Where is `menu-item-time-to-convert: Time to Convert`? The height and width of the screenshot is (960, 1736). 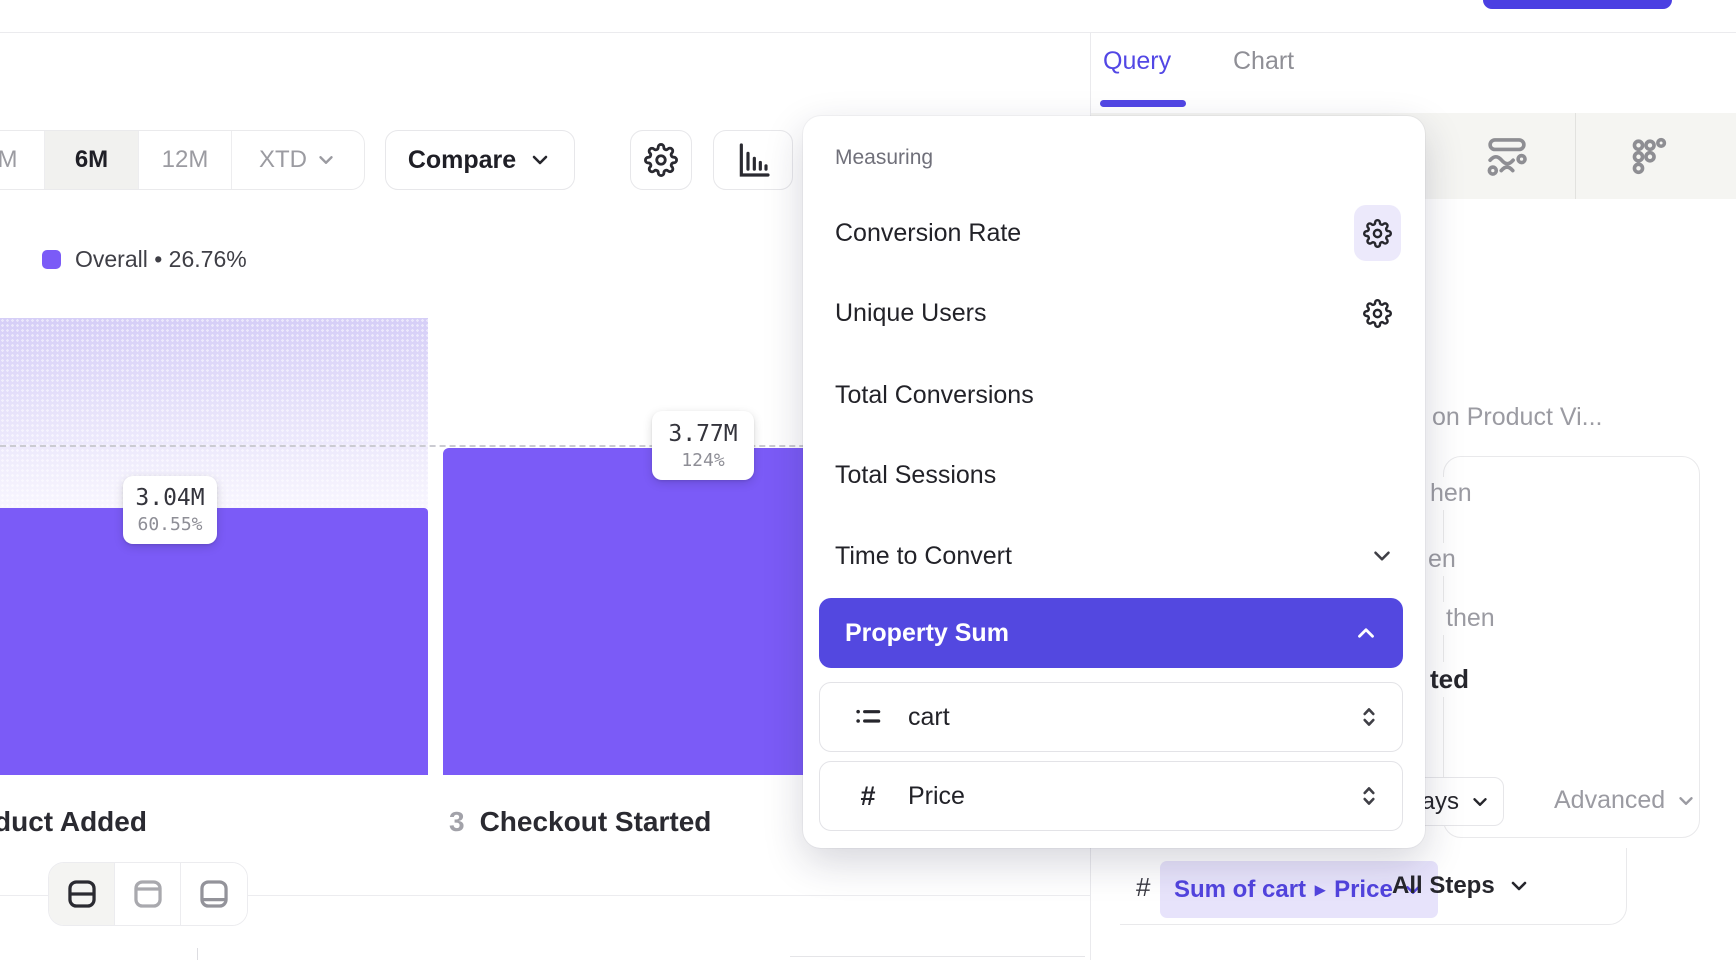 menu-item-time-to-convert: Time to Convert is located at coordinates (1118, 556).